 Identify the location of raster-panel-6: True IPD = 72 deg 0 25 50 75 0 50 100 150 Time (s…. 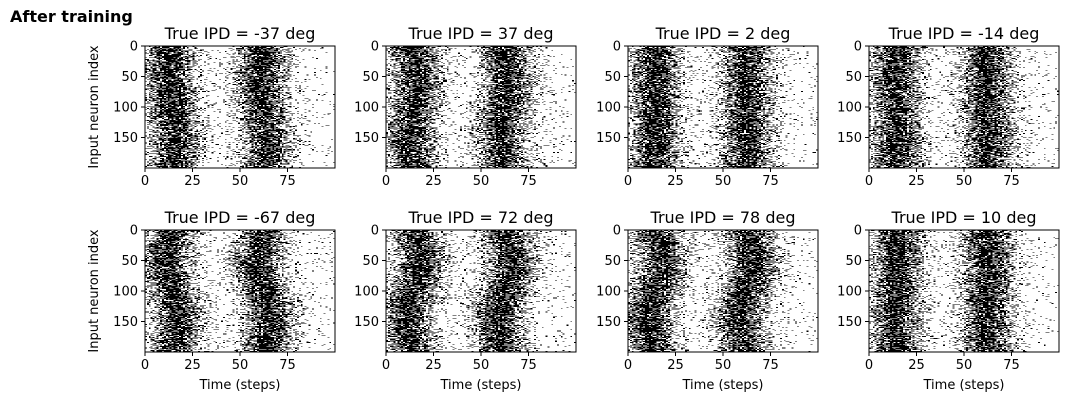
(465, 300).